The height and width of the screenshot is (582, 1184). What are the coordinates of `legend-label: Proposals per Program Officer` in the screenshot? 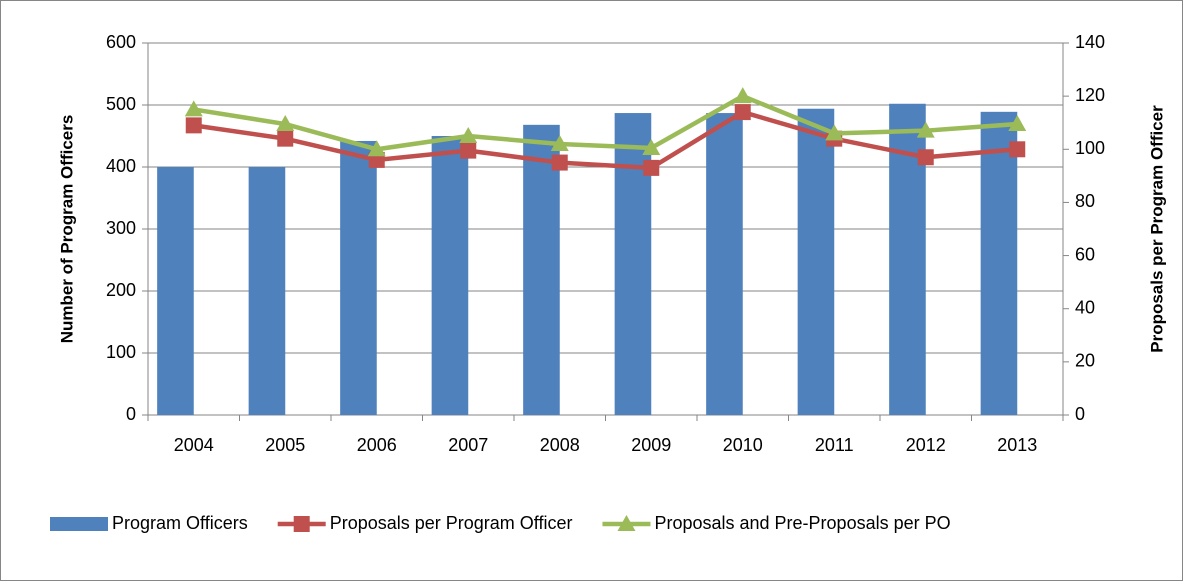 It's located at (451, 523).